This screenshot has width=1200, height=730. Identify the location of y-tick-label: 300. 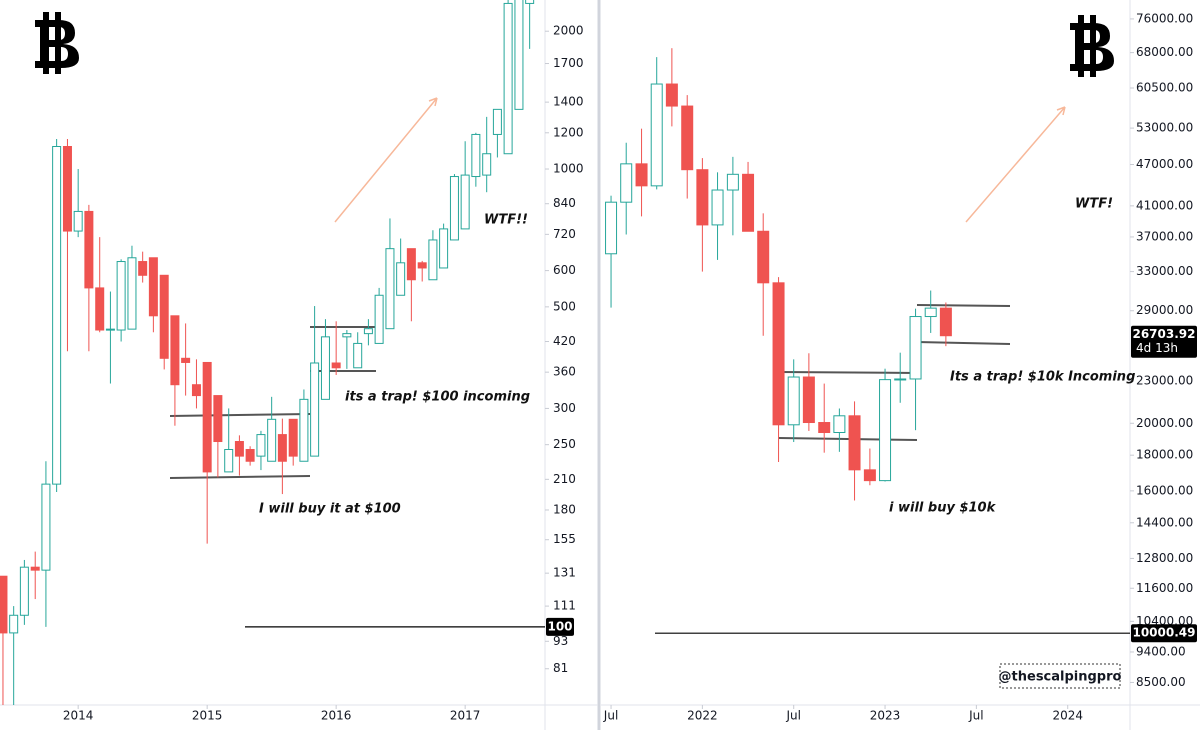
(564, 408).